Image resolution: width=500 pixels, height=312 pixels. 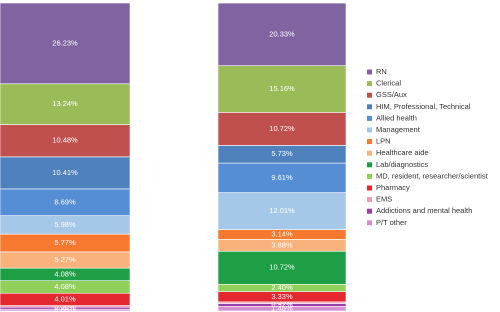 What do you see at coordinates (398, 129) in the screenshot?
I see `legend-label: Management` at bounding box center [398, 129].